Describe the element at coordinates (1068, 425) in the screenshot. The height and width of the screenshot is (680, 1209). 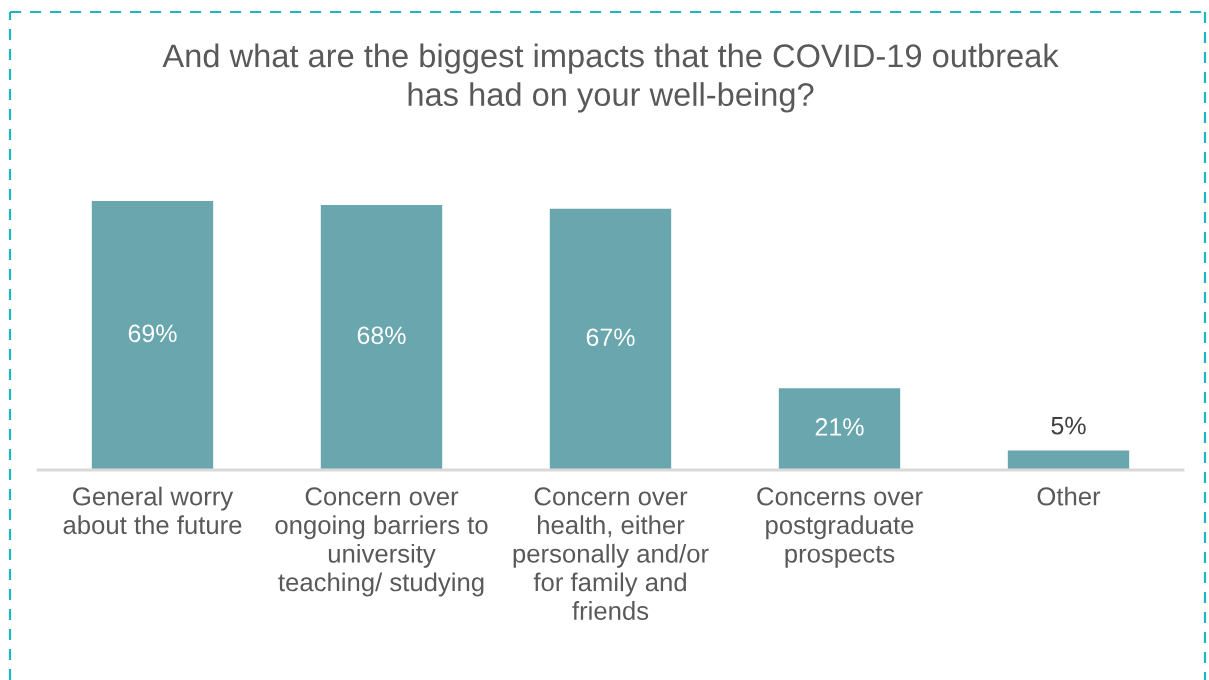
I see `data-label: 5%` at that location.